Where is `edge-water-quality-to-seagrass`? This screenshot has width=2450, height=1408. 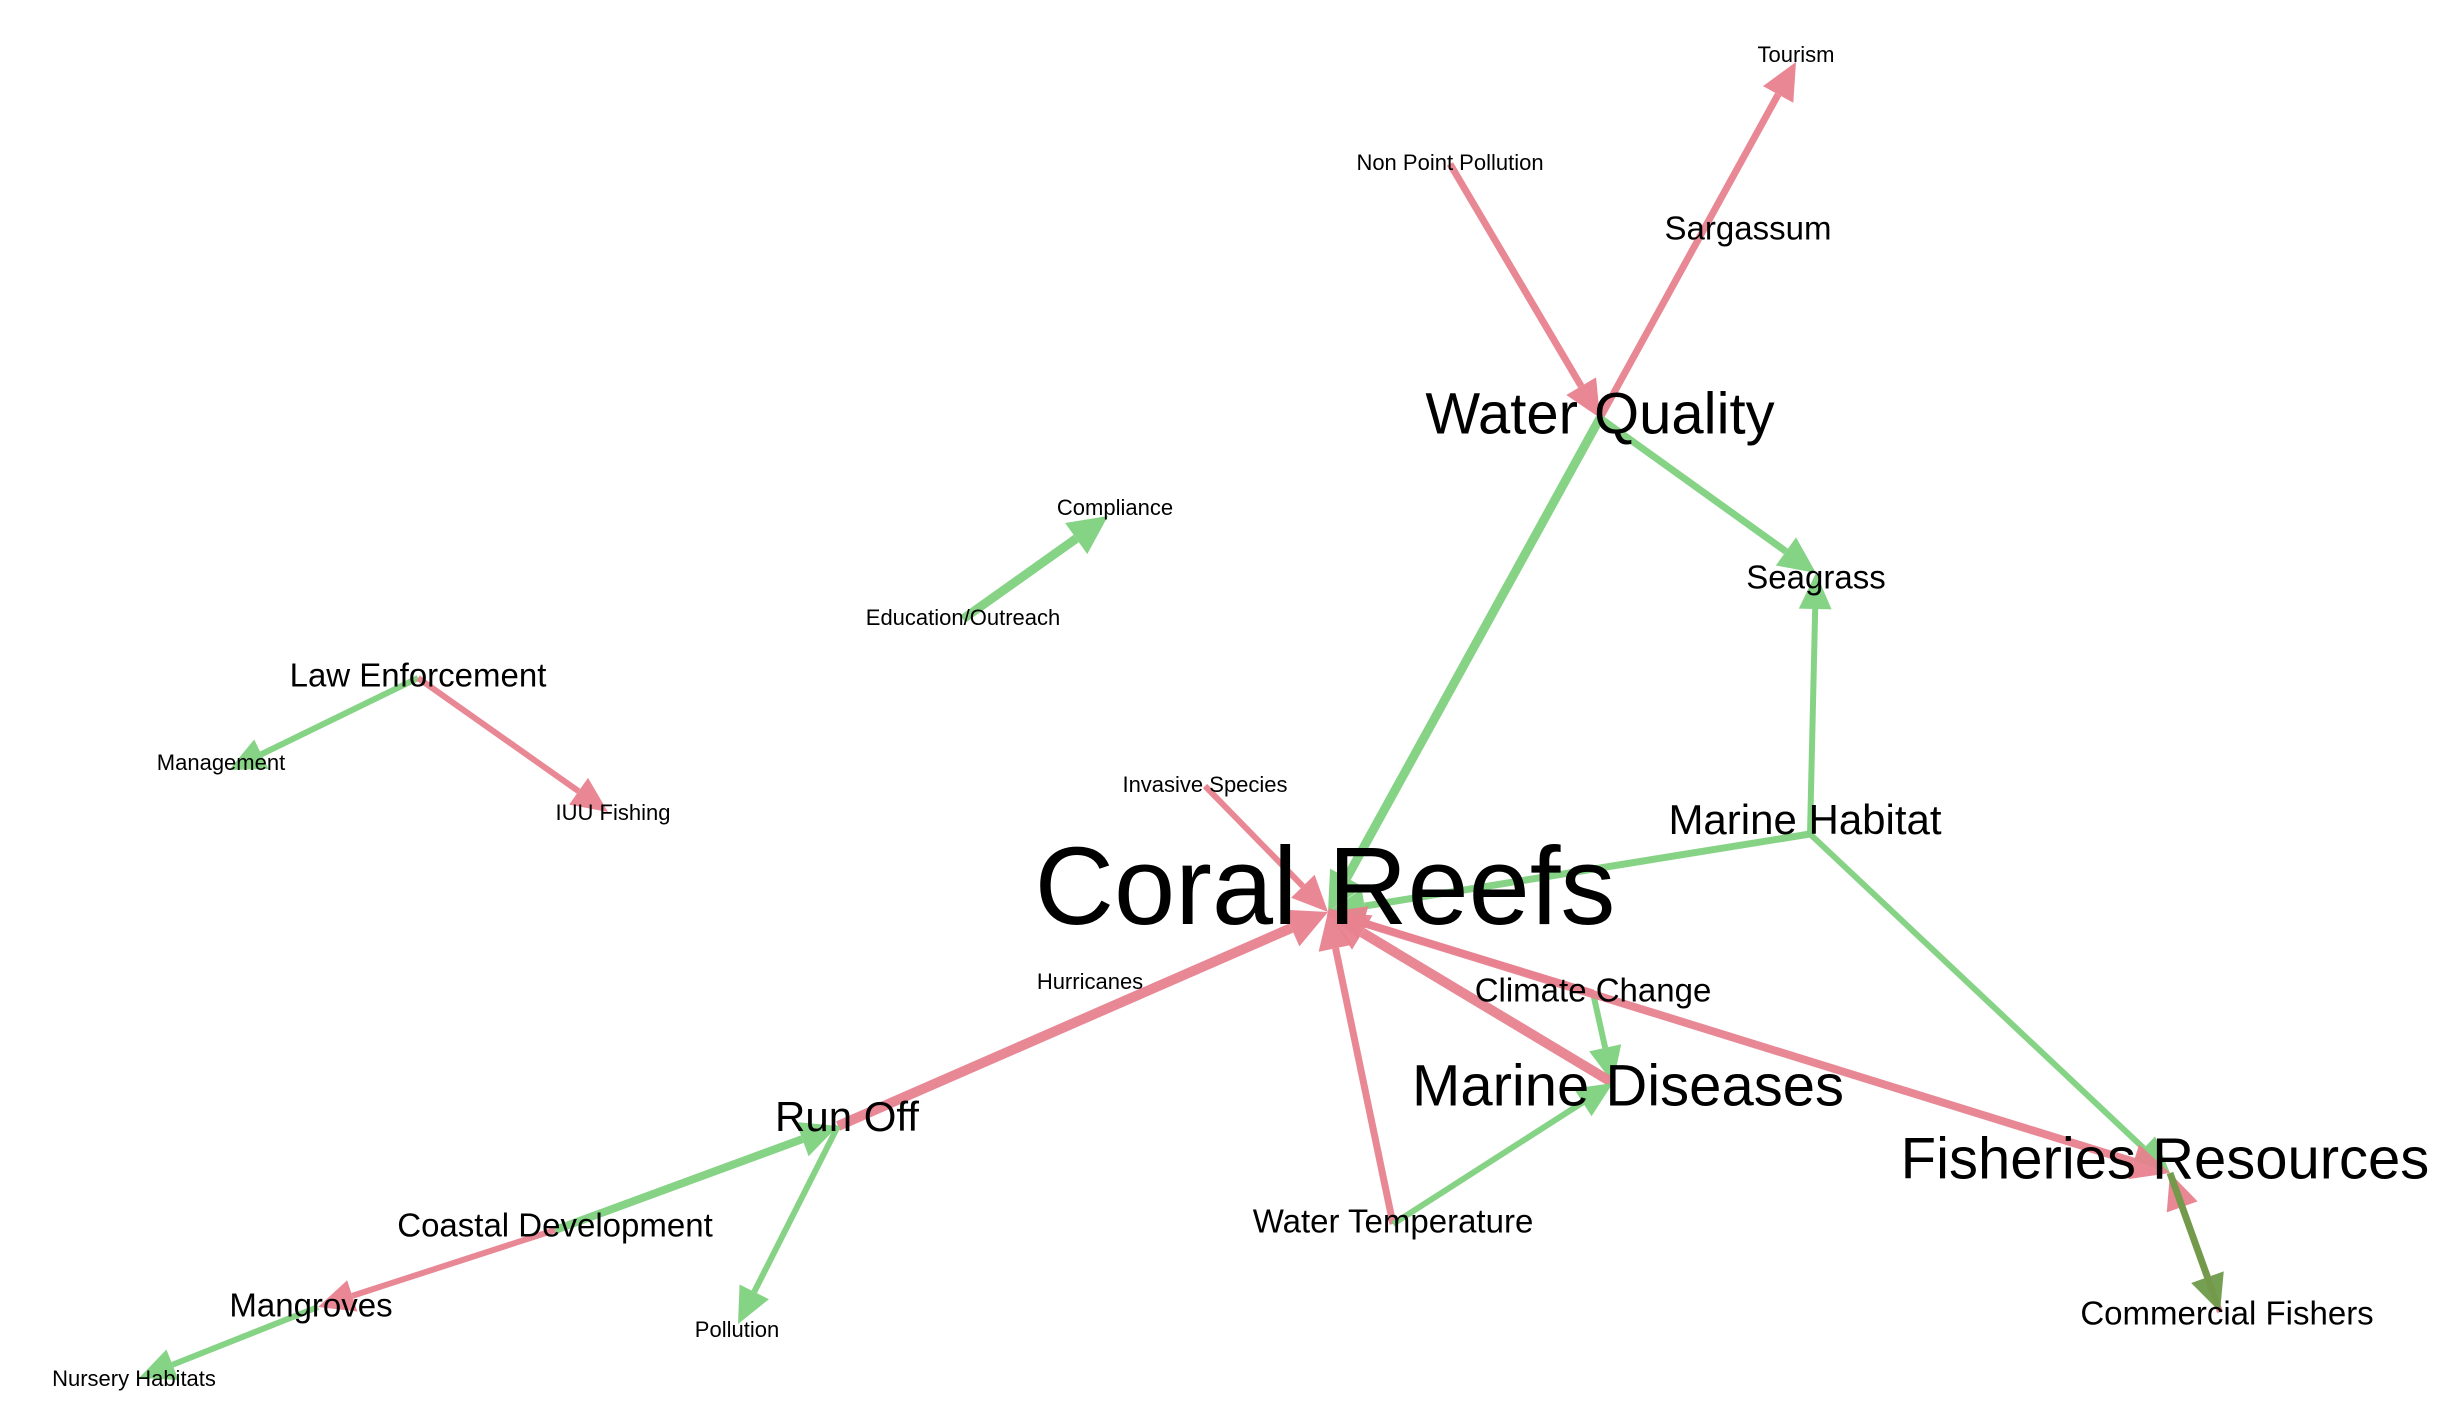 edge-water-quality-to-seagrass is located at coordinates (1706, 494).